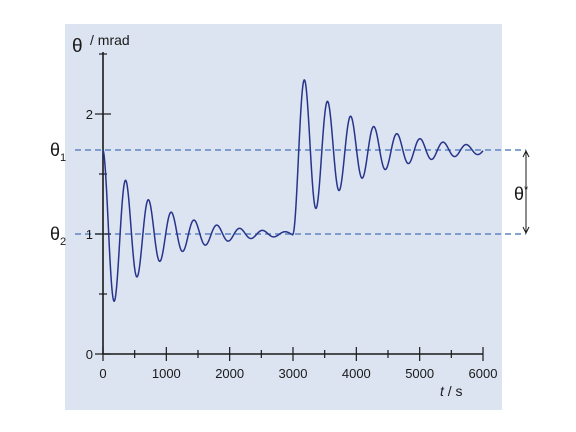 The height and width of the screenshot is (432, 576). I want to click on difference-label-symbol: θ, so click(519, 194).